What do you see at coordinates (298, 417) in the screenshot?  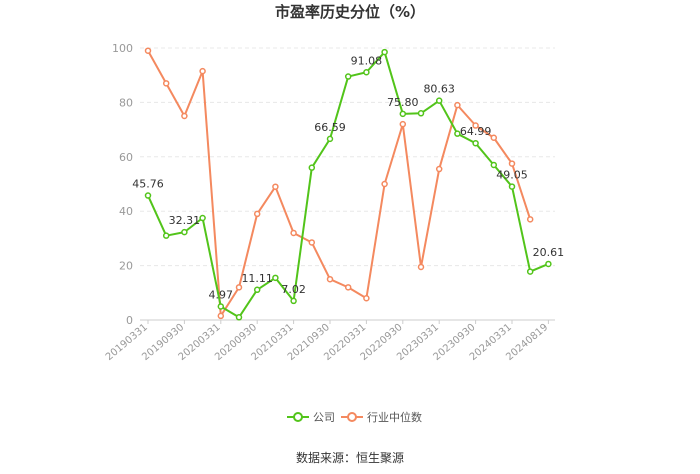 I see `legend-company-marker` at bounding box center [298, 417].